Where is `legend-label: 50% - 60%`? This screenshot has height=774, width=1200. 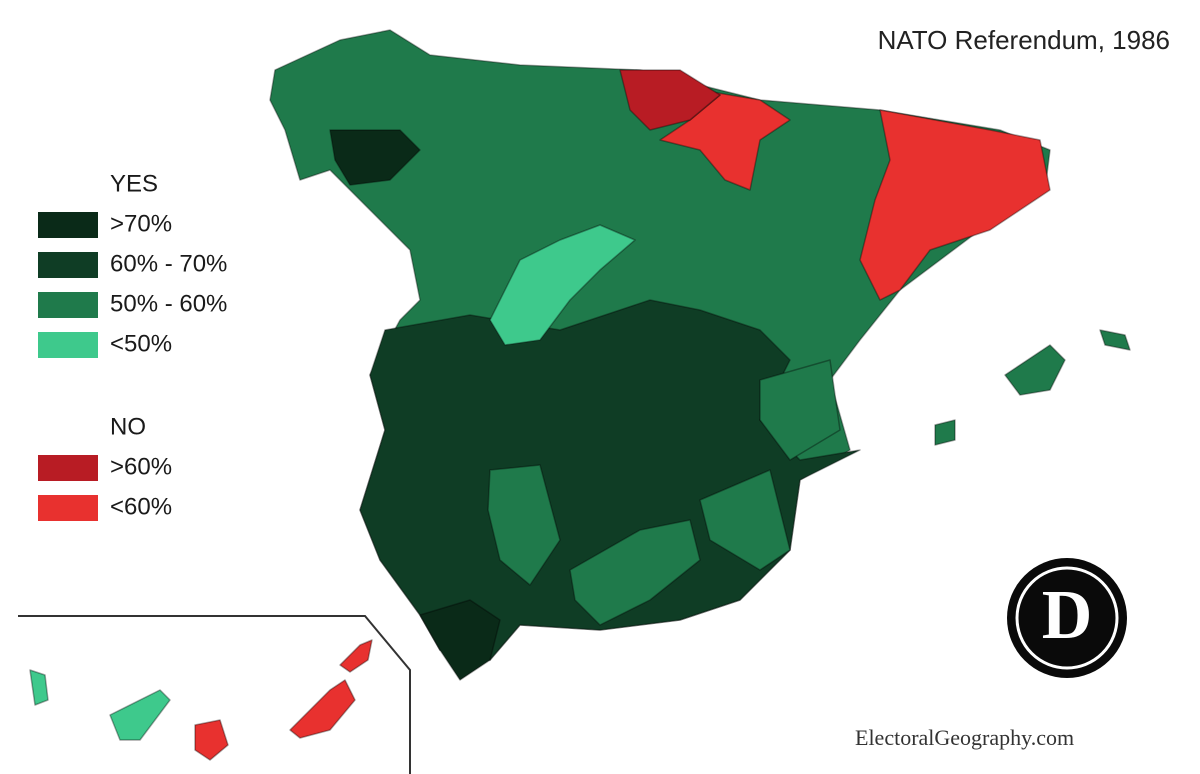 legend-label: 50% - 60% is located at coordinates (168, 303).